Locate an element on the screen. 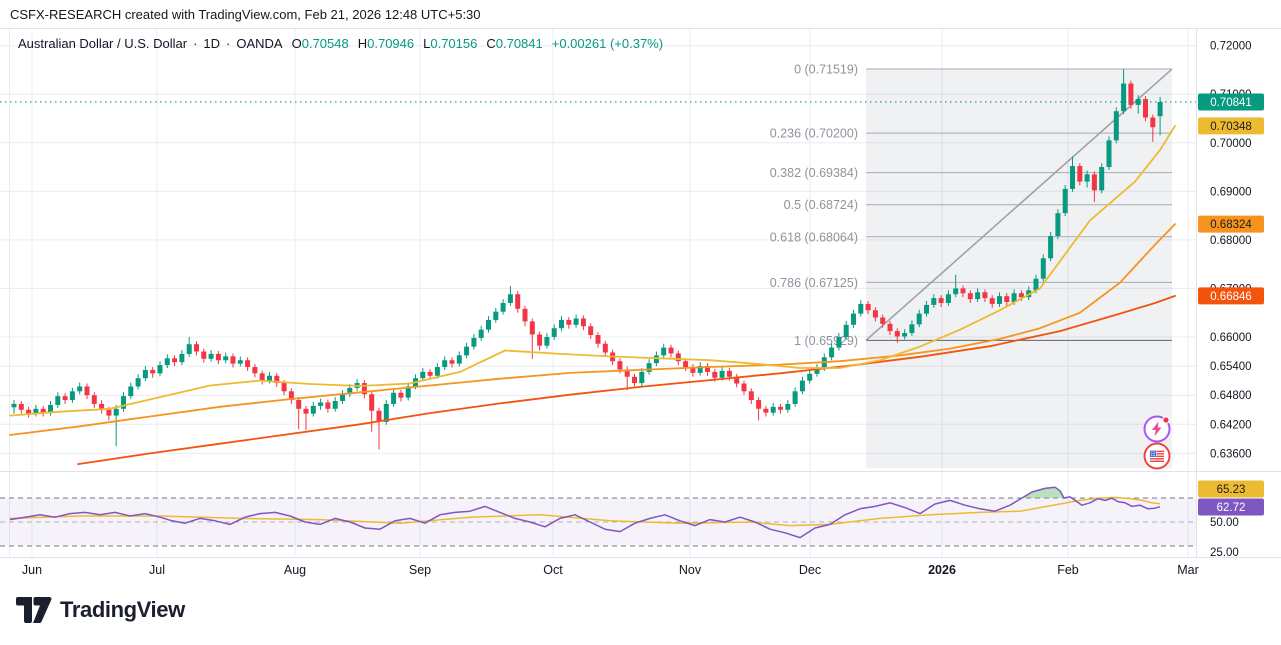 The height and width of the screenshot is (645, 1281). low-letter: L is located at coordinates (427, 43).